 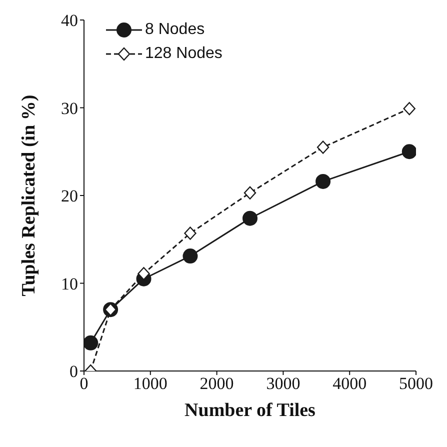 I want to click on legend-label: 8 Nodes, so click(x=175, y=30).